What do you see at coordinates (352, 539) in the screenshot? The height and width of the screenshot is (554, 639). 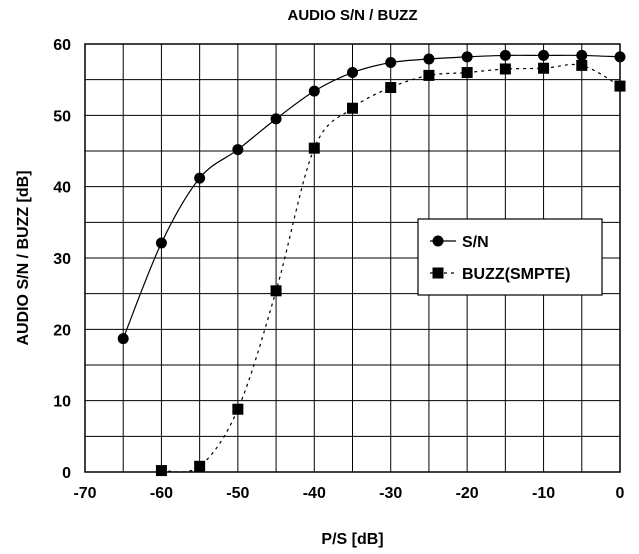 I see `x-axis-label: P/S [dB]` at bounding box center [352, 539].